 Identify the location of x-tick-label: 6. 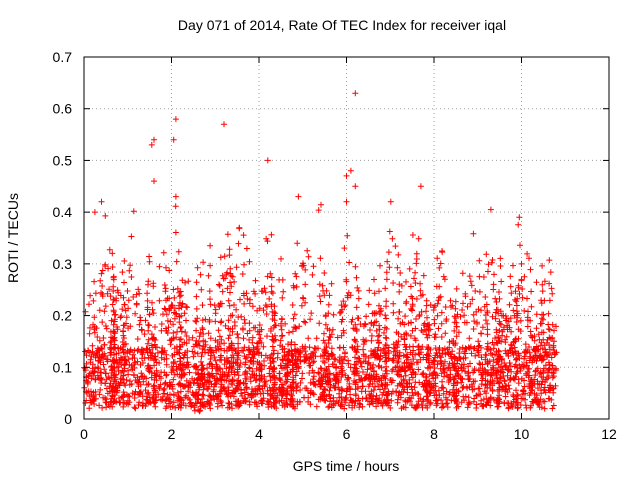
(347, 434).